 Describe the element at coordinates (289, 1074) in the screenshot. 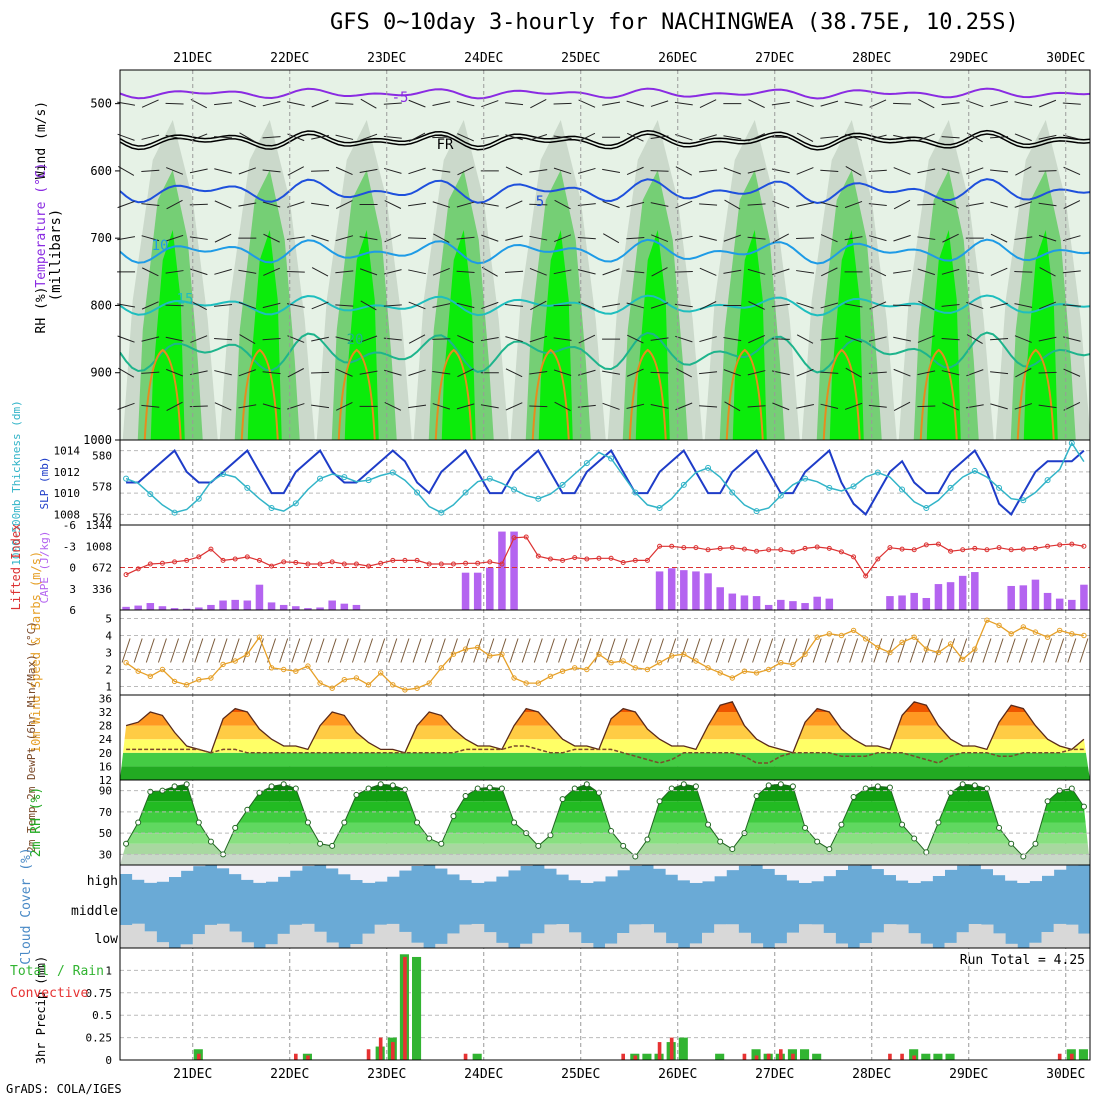

I see `day-label-bottom: 22DEC` at that location.